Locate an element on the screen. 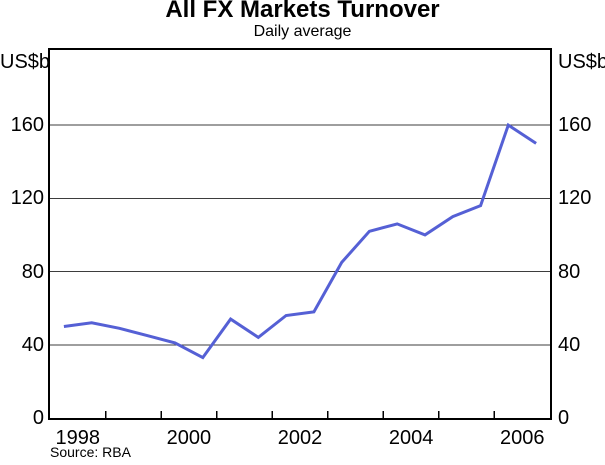 Image resolution: width=605 pixels, height=465 pixels. chart-title: All FX Markets Turnover is located at coordinates (302, 11).